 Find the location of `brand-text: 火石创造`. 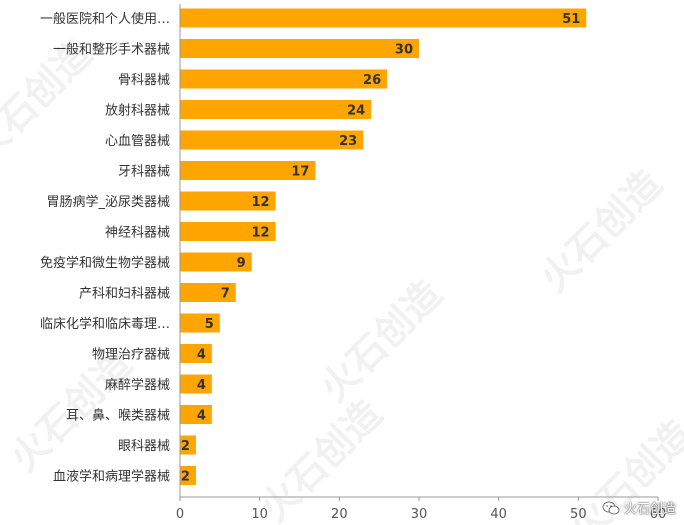

brand-text: 火石创造 is located at coordinates (649, 509).